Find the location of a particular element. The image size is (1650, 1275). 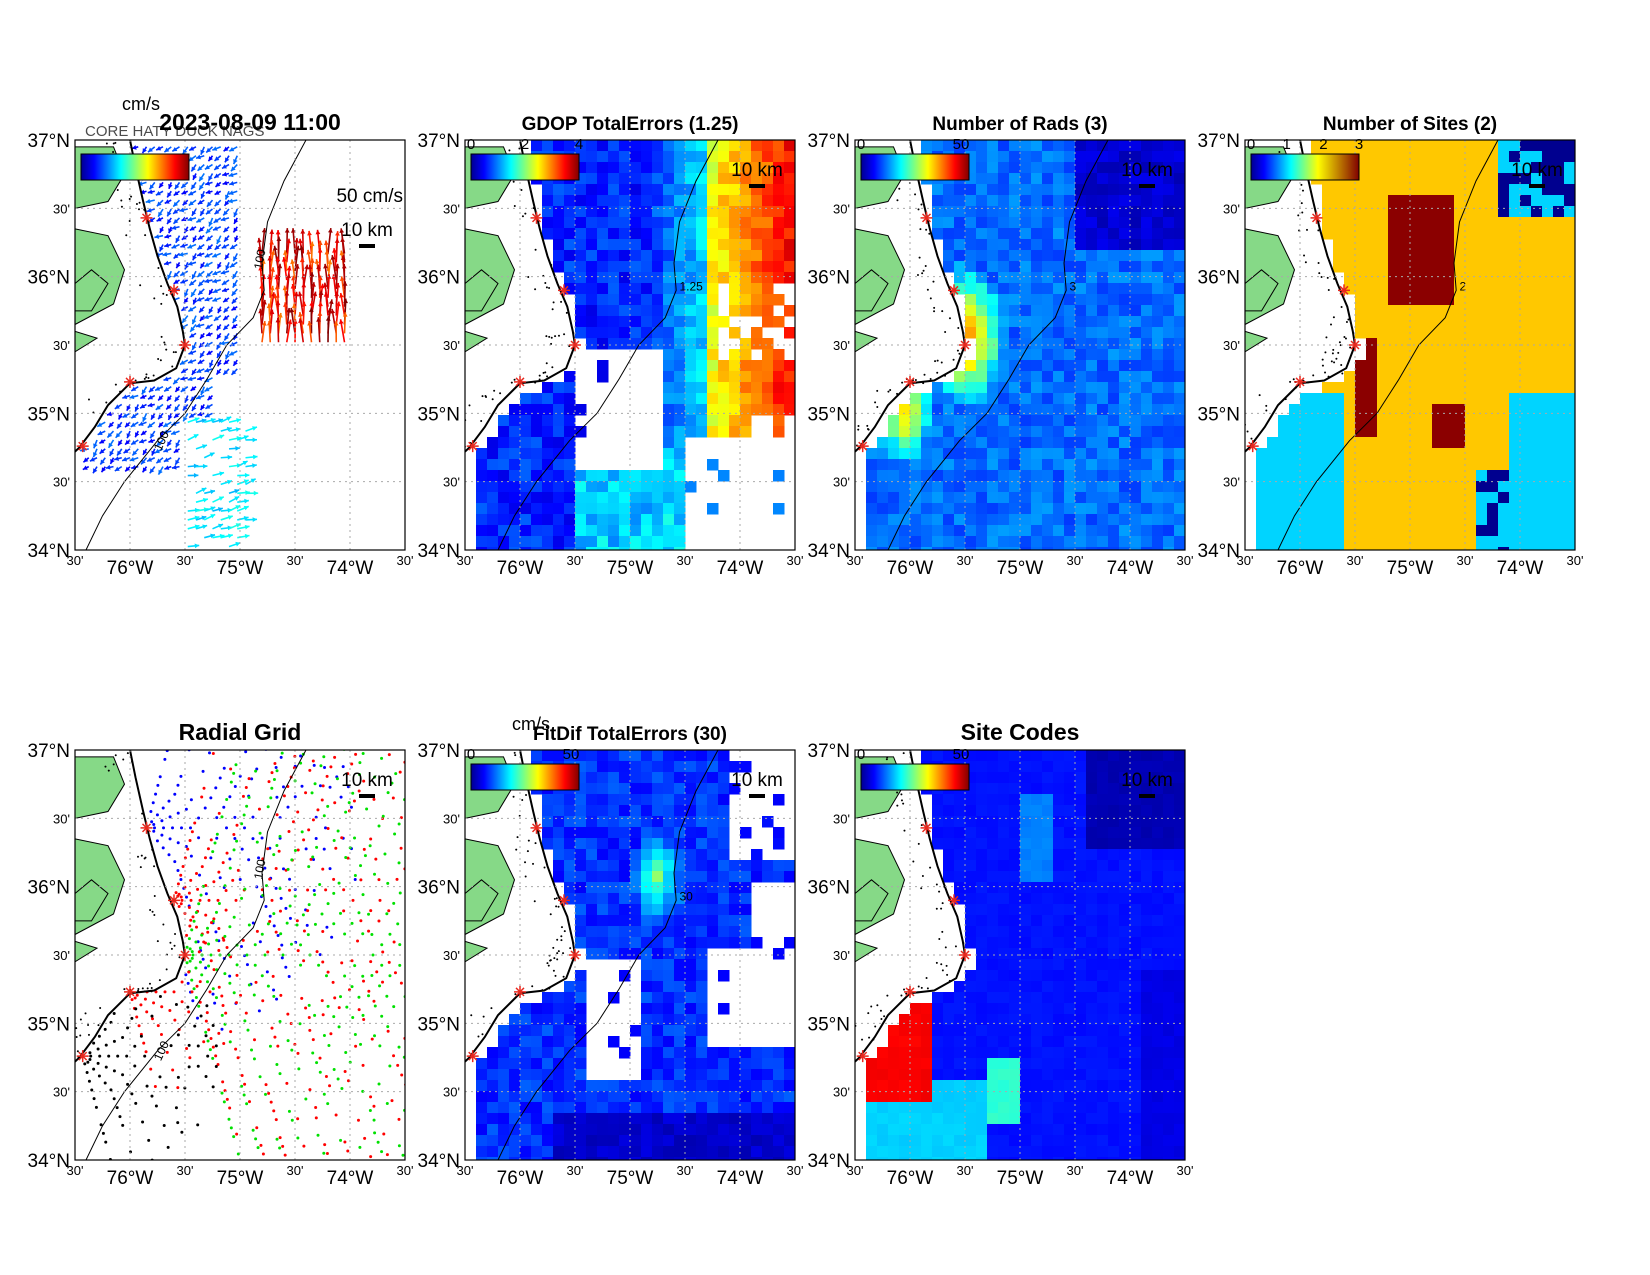

colorbar-tick: 2 is located at coordinates (525, 144).